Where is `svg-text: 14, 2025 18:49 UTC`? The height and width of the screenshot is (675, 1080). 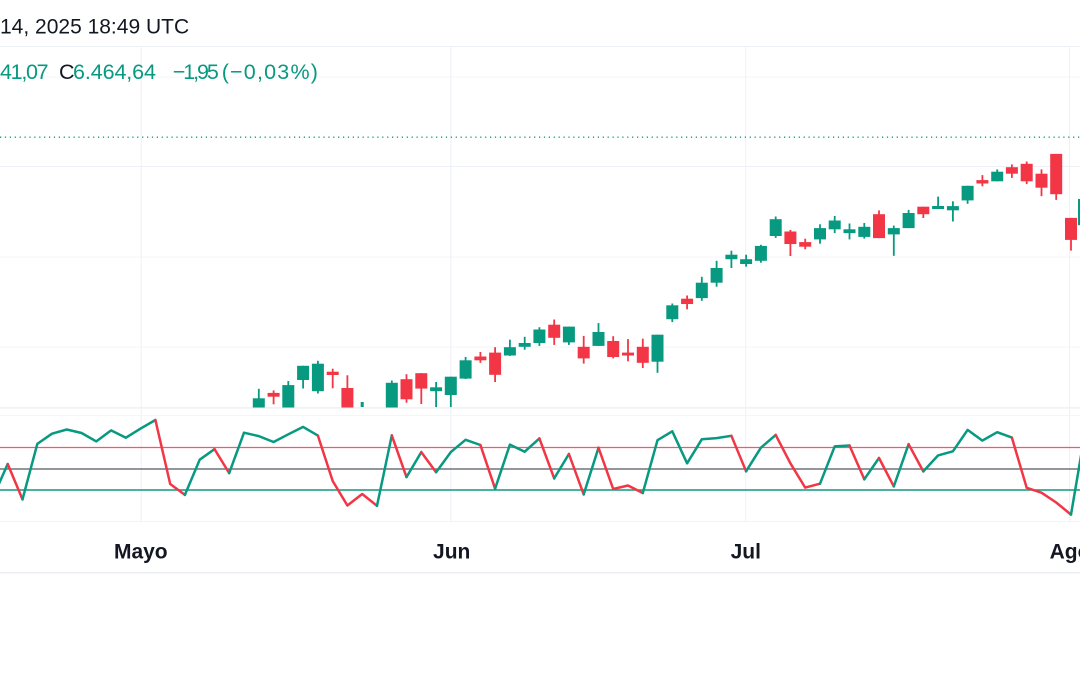 svg-text: 14, 2025 18:49 UTC is located at coordinates (94, 27).